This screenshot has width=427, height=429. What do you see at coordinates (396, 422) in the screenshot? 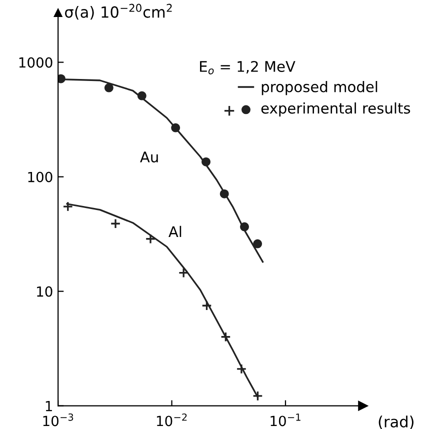
I see `x-axis-title: (rad)` at bounding box center [396, 422].